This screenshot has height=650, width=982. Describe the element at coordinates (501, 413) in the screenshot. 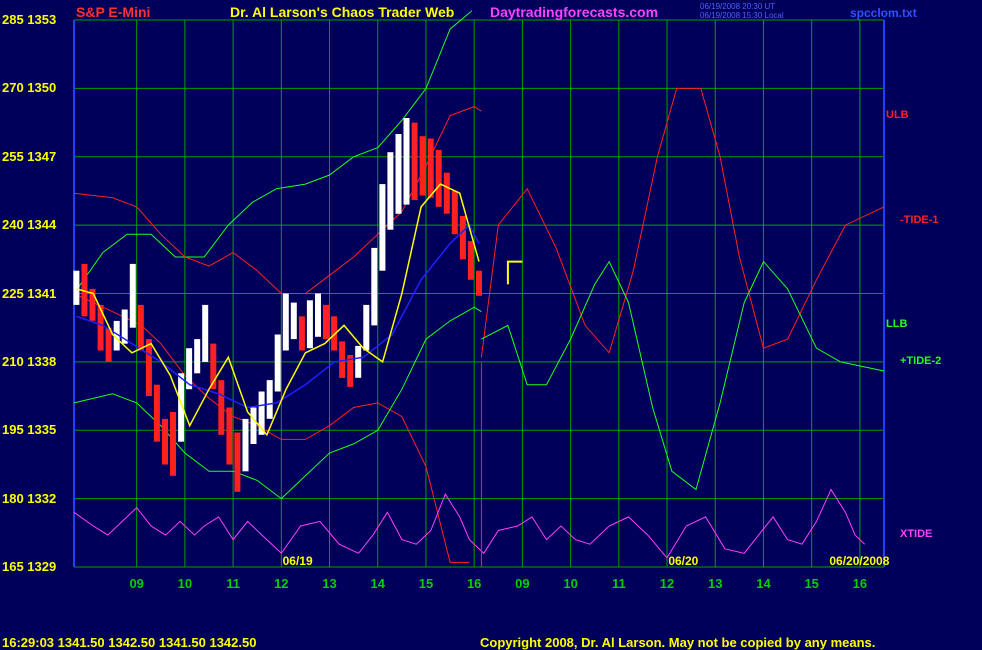

I see `misc-marks` at that location.